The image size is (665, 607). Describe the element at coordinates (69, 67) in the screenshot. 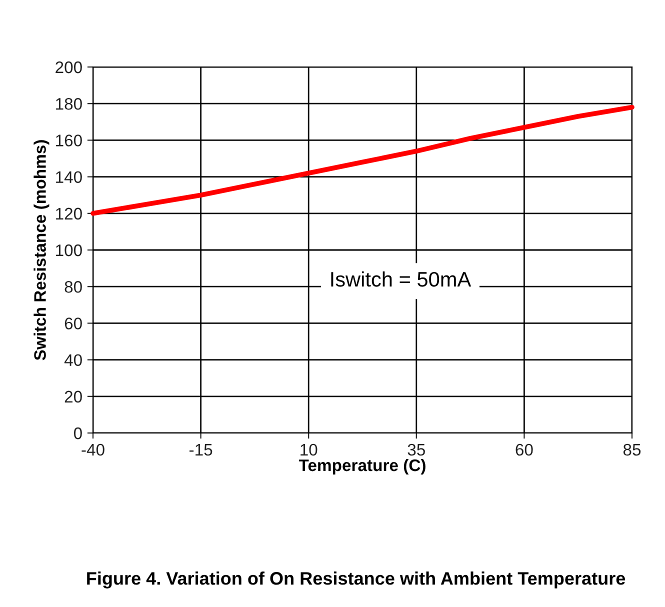

I see `y-tick-label: 200` at that location.